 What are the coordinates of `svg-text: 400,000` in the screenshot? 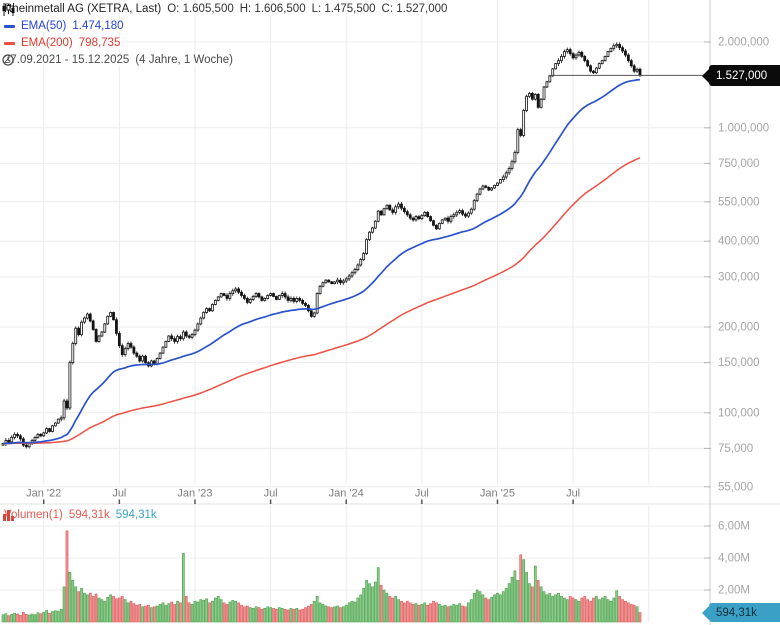 It's located at (739, 242).